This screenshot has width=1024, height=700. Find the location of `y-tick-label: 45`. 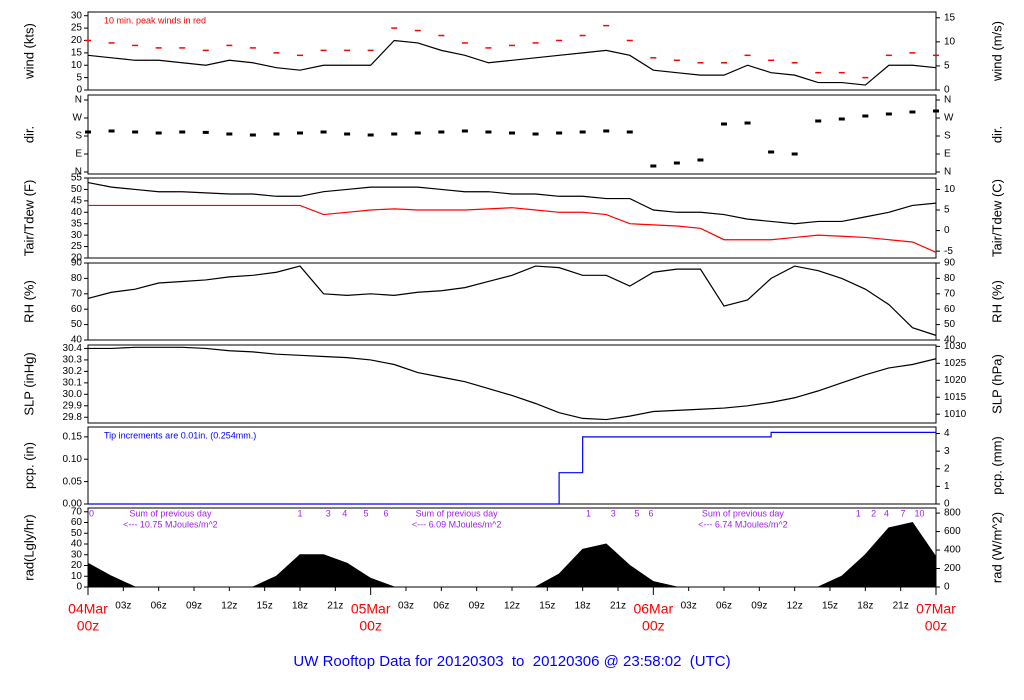

y-tick-label: 45 is located at coordinates (77, 200).